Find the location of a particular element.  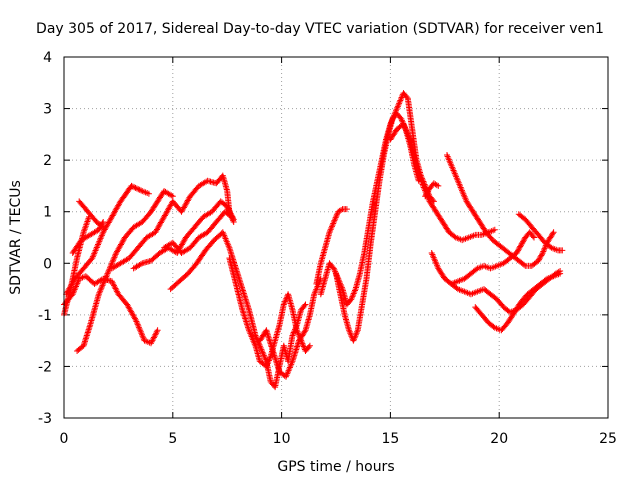

y-tick-label: -3 is located at coordinates (45, 419).